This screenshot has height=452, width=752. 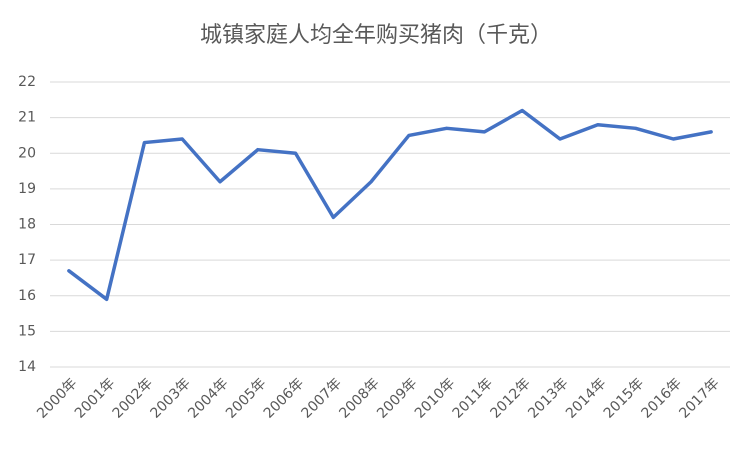 I want to click on y-tick-label: 15, so click(x=27, y=331).